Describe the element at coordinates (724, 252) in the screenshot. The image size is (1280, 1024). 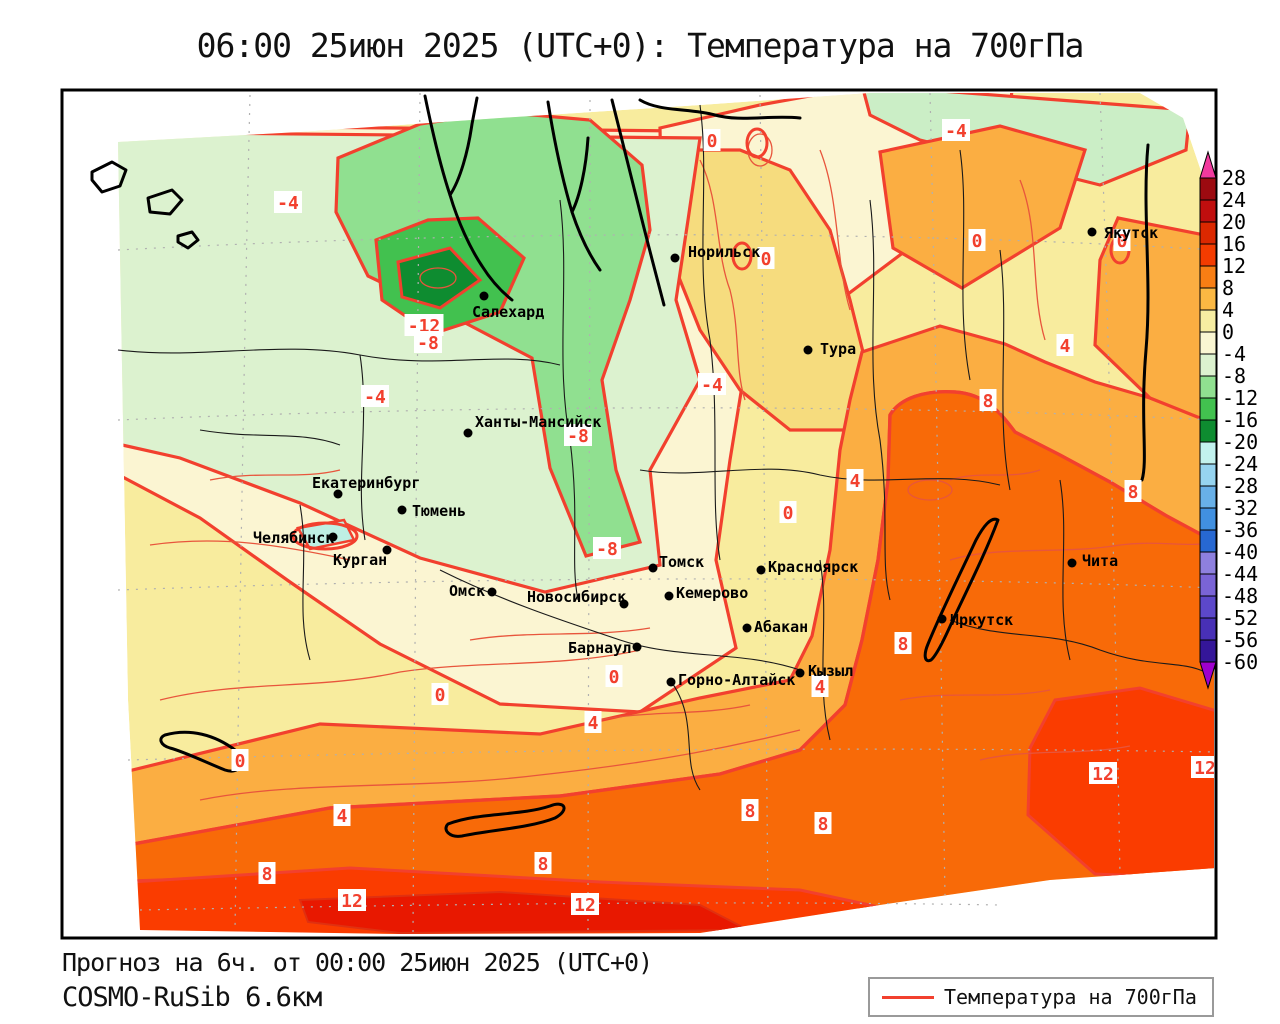
I see `city-label: Норильск` at that location.